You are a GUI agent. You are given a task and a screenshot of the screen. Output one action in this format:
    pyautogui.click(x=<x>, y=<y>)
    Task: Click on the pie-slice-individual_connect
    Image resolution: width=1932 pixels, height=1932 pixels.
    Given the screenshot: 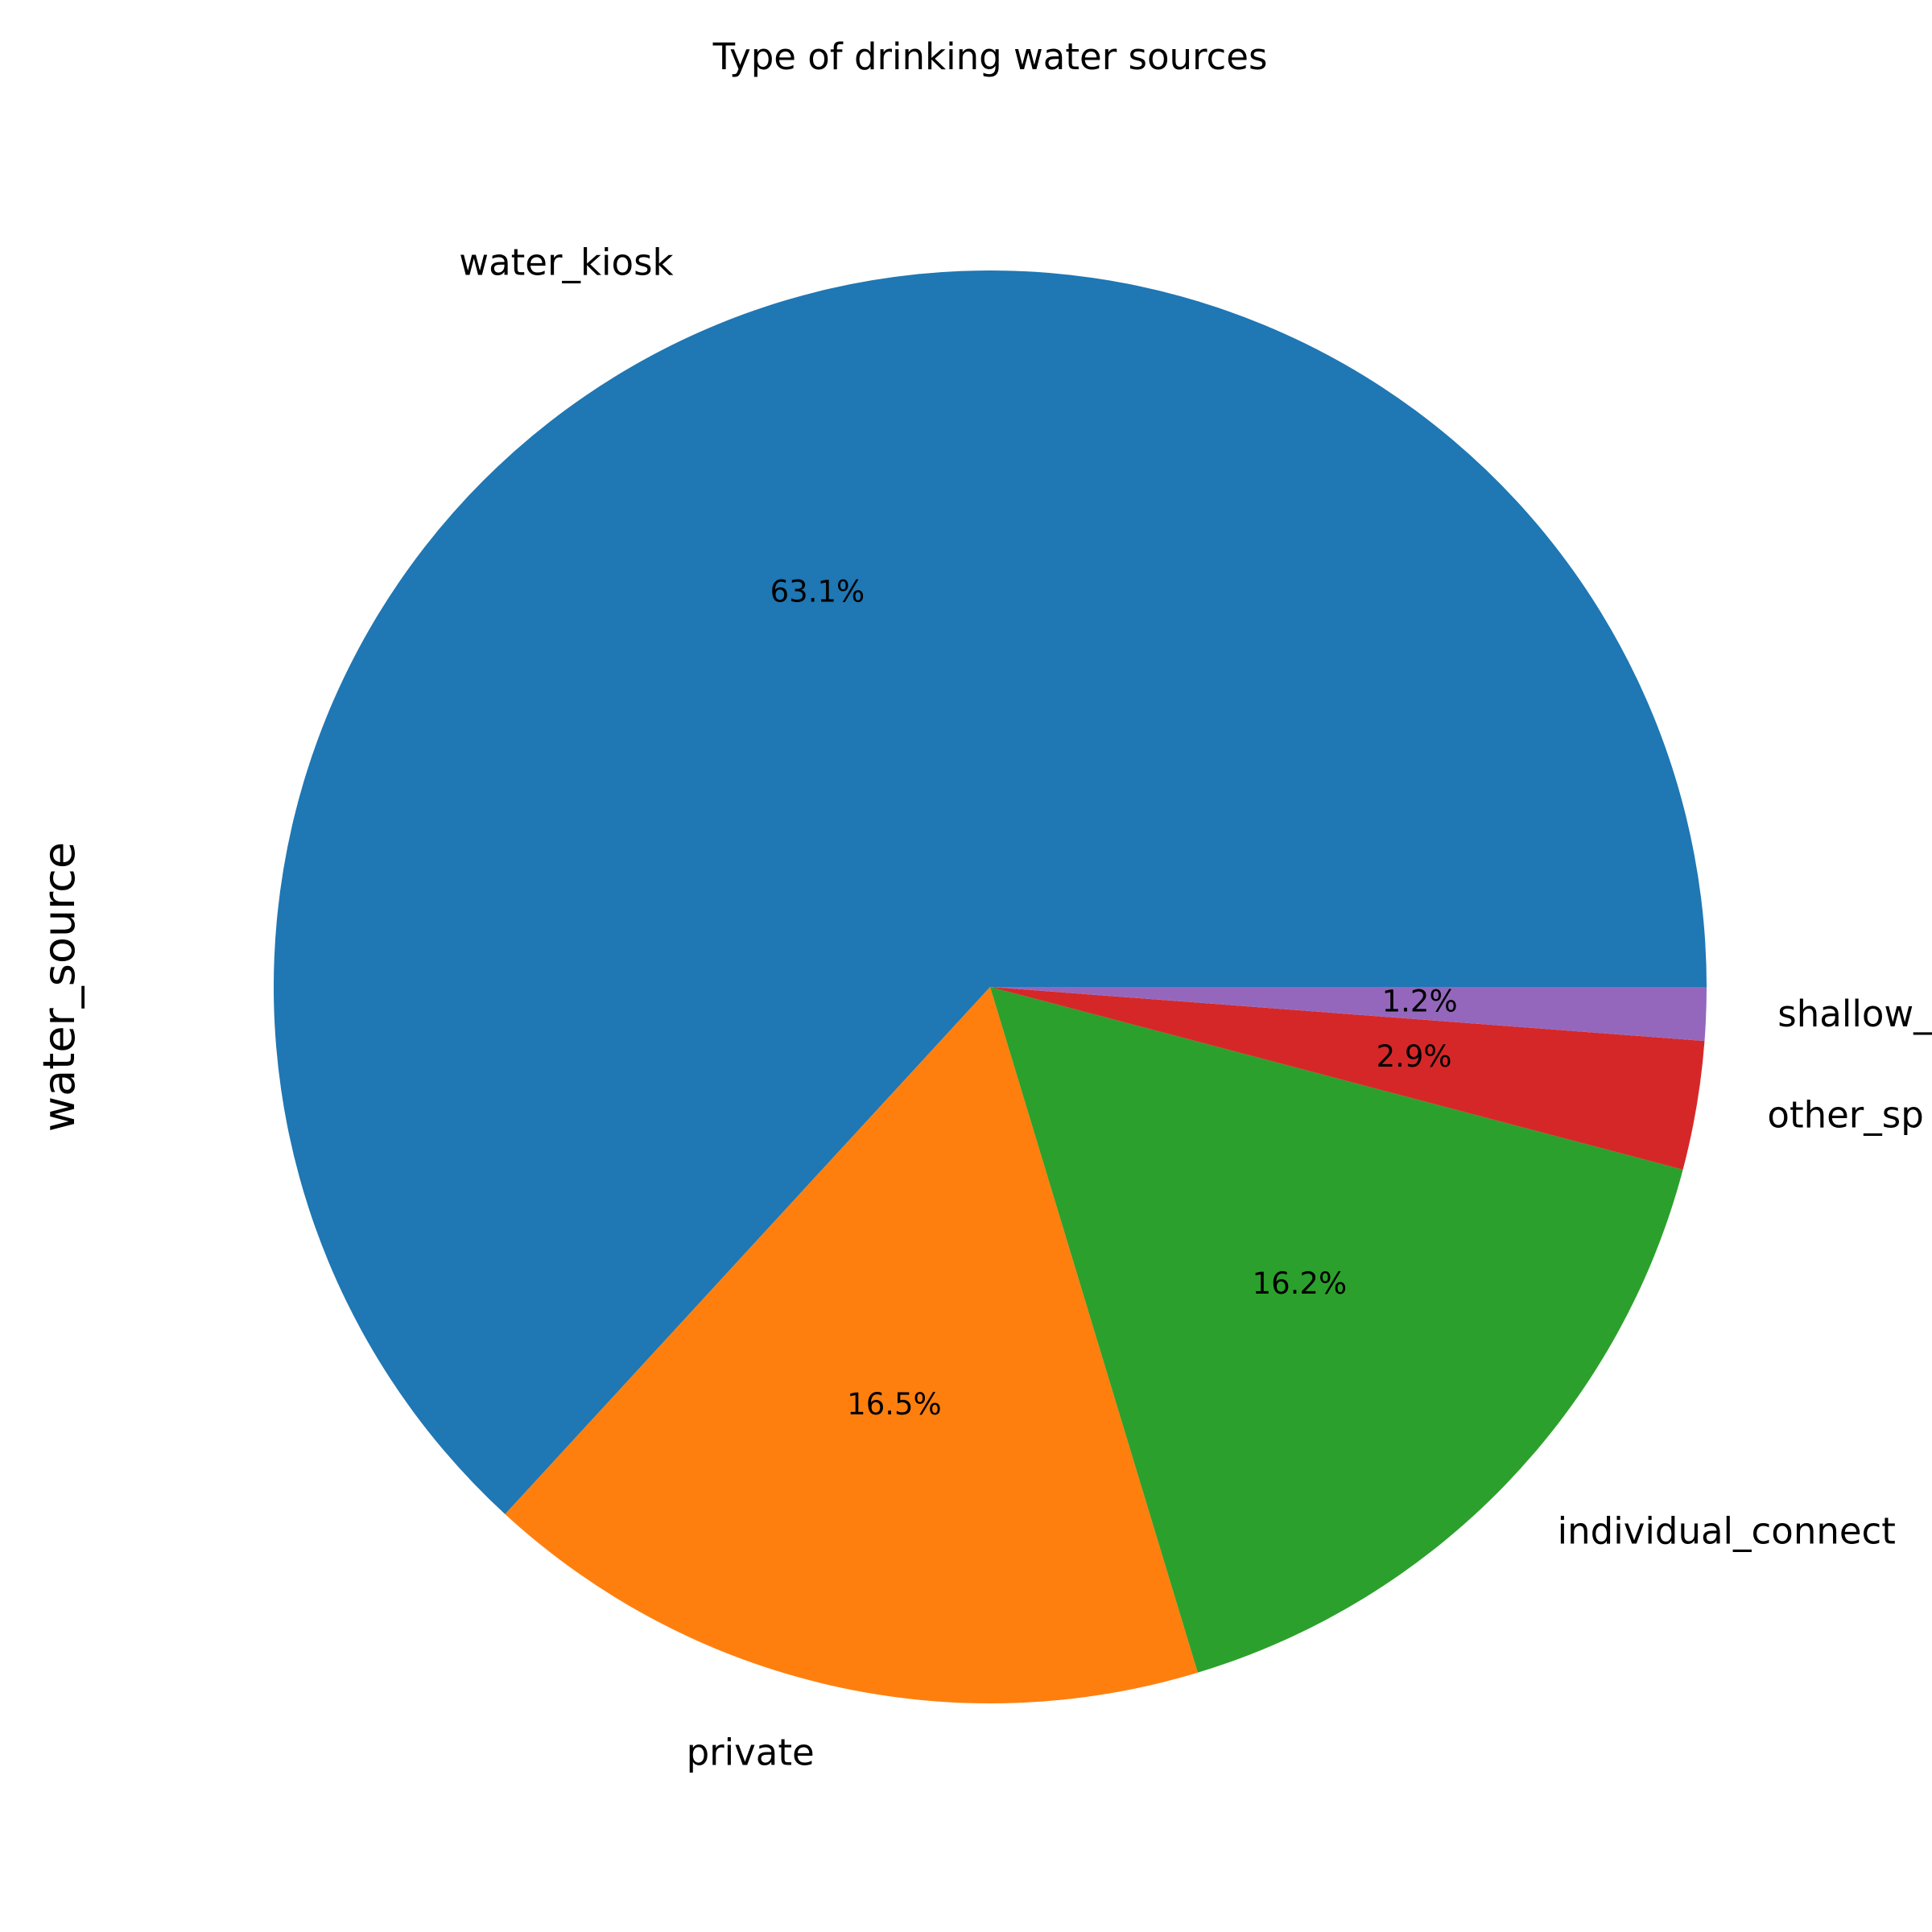 What is the action you would take?
    pyautogui.click(x=1336, y=1330)
    